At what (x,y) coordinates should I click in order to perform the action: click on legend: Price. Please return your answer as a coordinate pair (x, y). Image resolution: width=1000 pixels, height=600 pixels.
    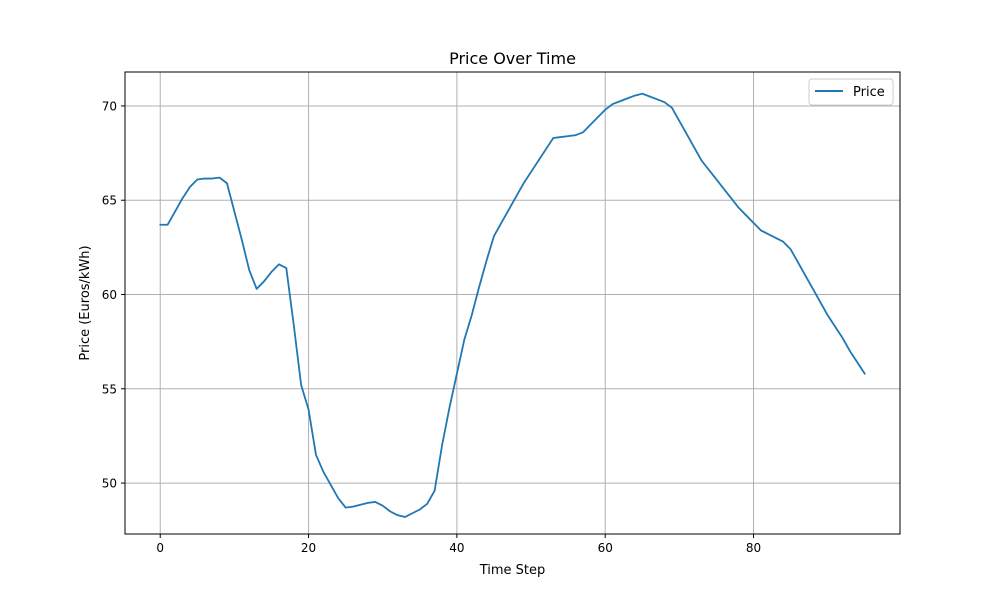
    Looking at the image, I should click on (851, 92).